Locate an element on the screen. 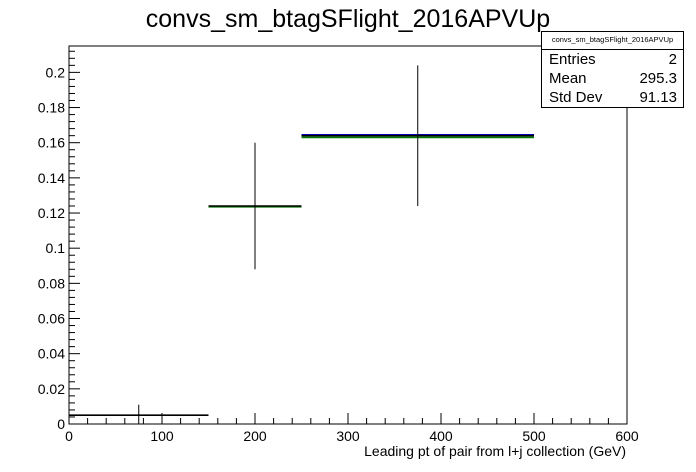  y-tick-label: 0.02 is located at coordinates (51, 389).